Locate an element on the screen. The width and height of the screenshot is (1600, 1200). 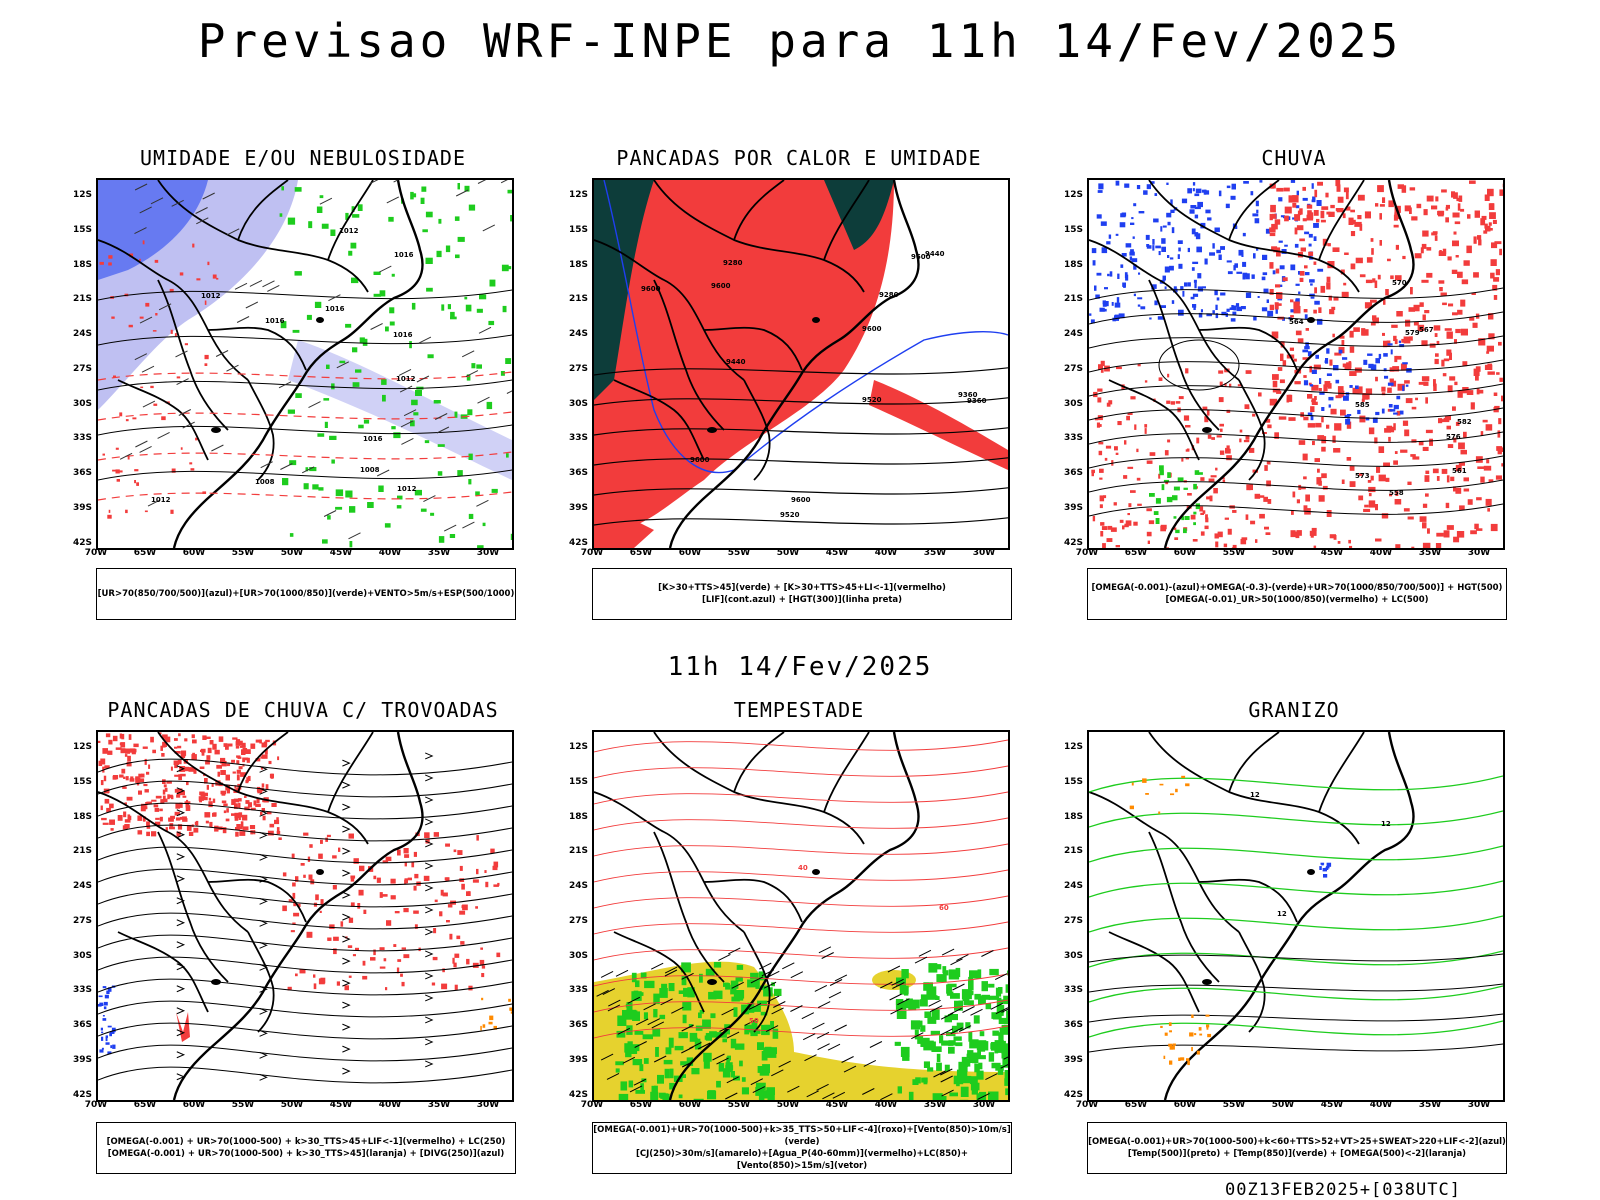
country-border is located at coordinates (757, 982).